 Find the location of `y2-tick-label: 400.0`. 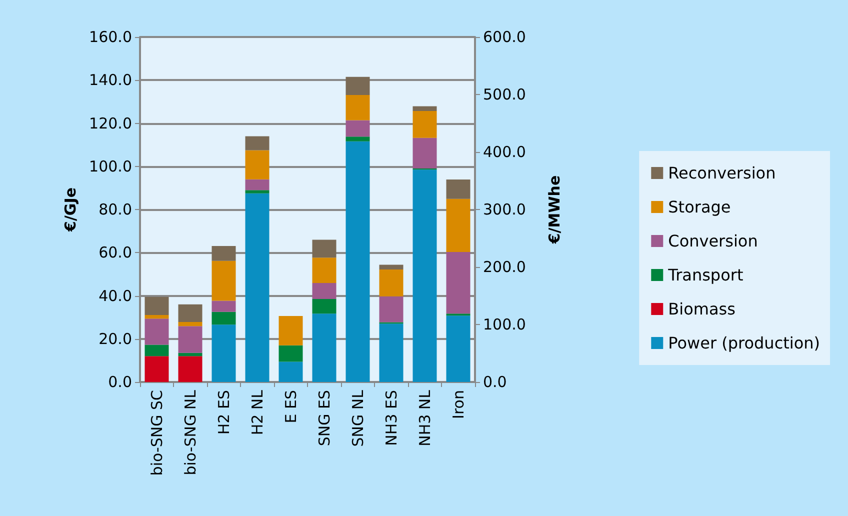

y2-tick-label: 400.0 is located at coordinates (504, 152).